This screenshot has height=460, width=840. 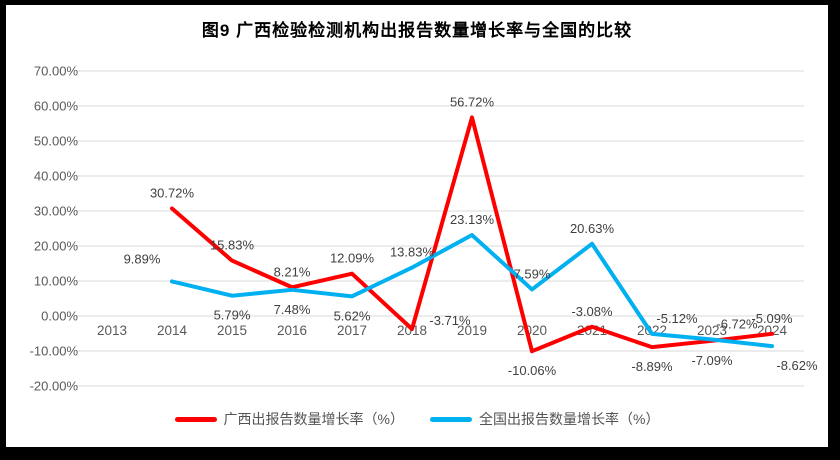 I want to click on y-axis-tick-label: 30.00%, so click(x=56, y=211).